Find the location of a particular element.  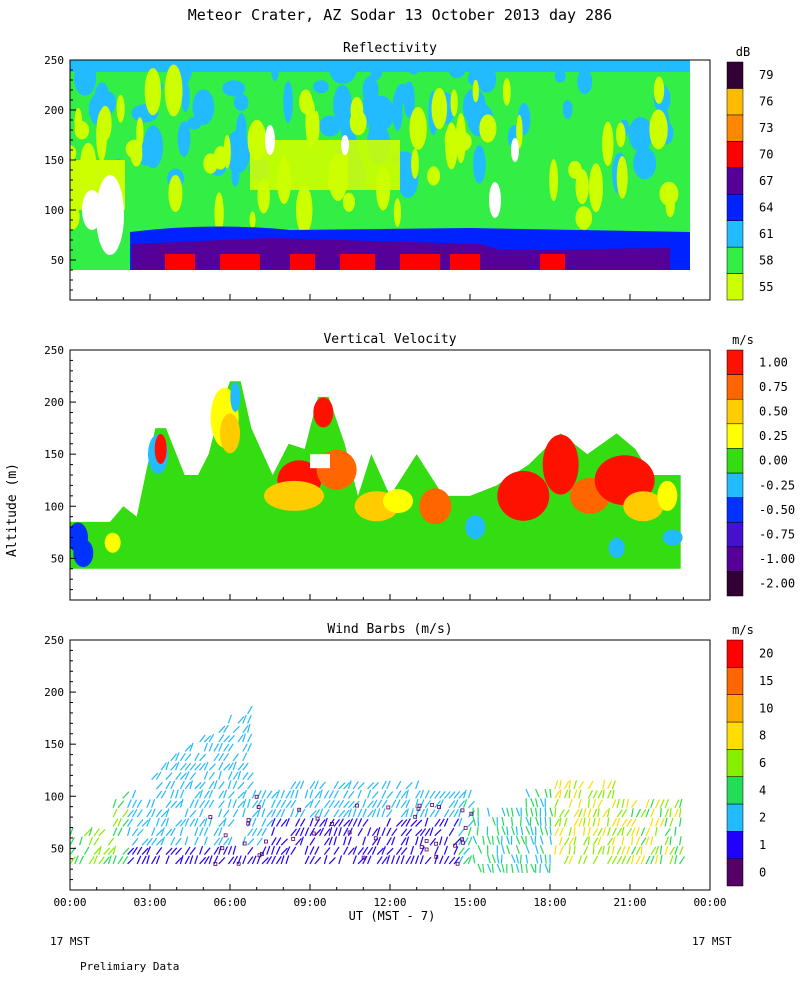

x-tick-label: 03:00 is located at coordinates (149, 902).